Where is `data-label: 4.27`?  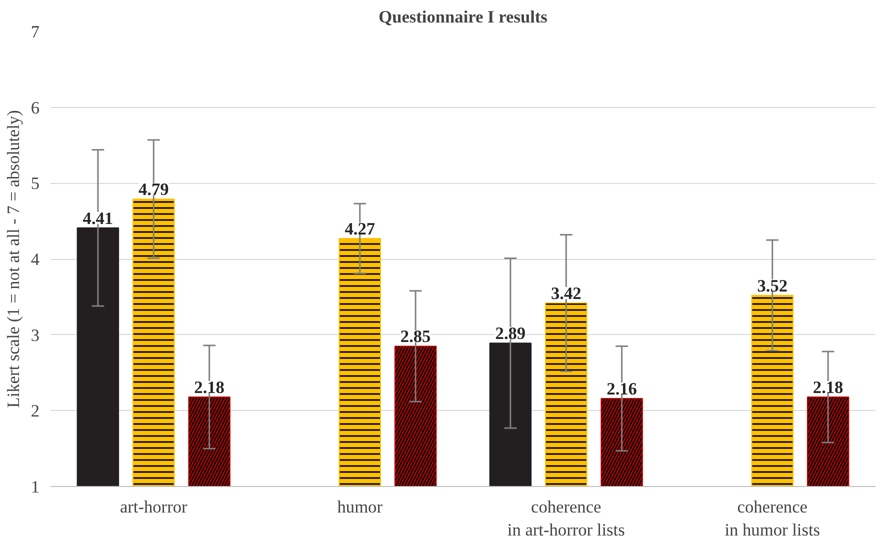 data-label: 4.27 is located at coordinates (360, 229).